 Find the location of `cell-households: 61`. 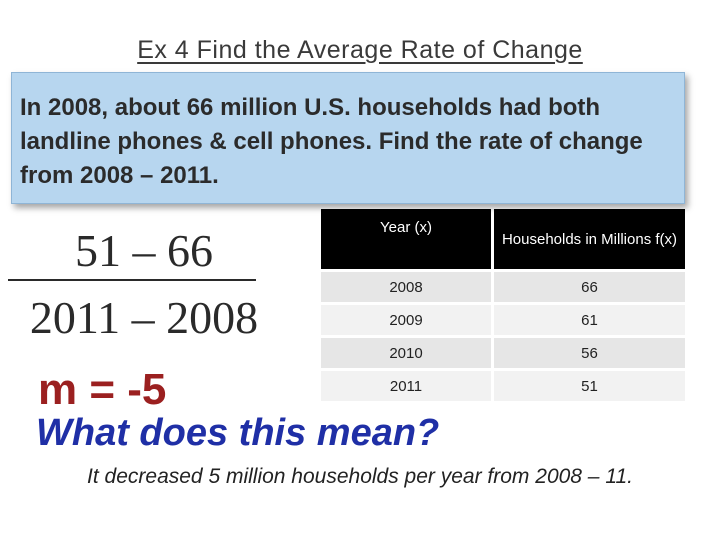

cell-households: 61 is located at coordinates (589, 320).